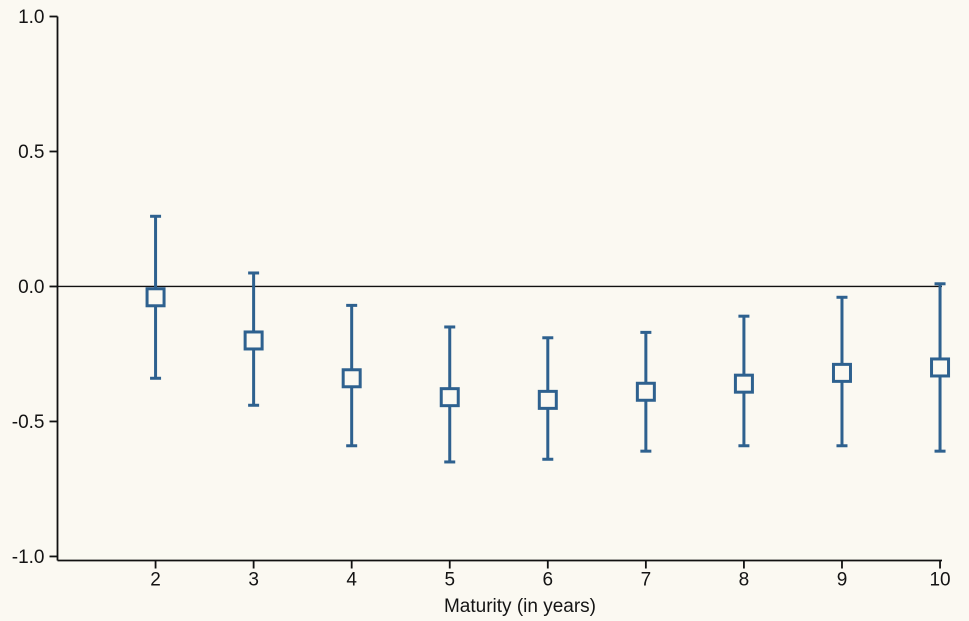  What do you see at coordinates (28, 557) in the screenshot?
I see `y-tick-label: -1.0` at bounding box center [28, 557].